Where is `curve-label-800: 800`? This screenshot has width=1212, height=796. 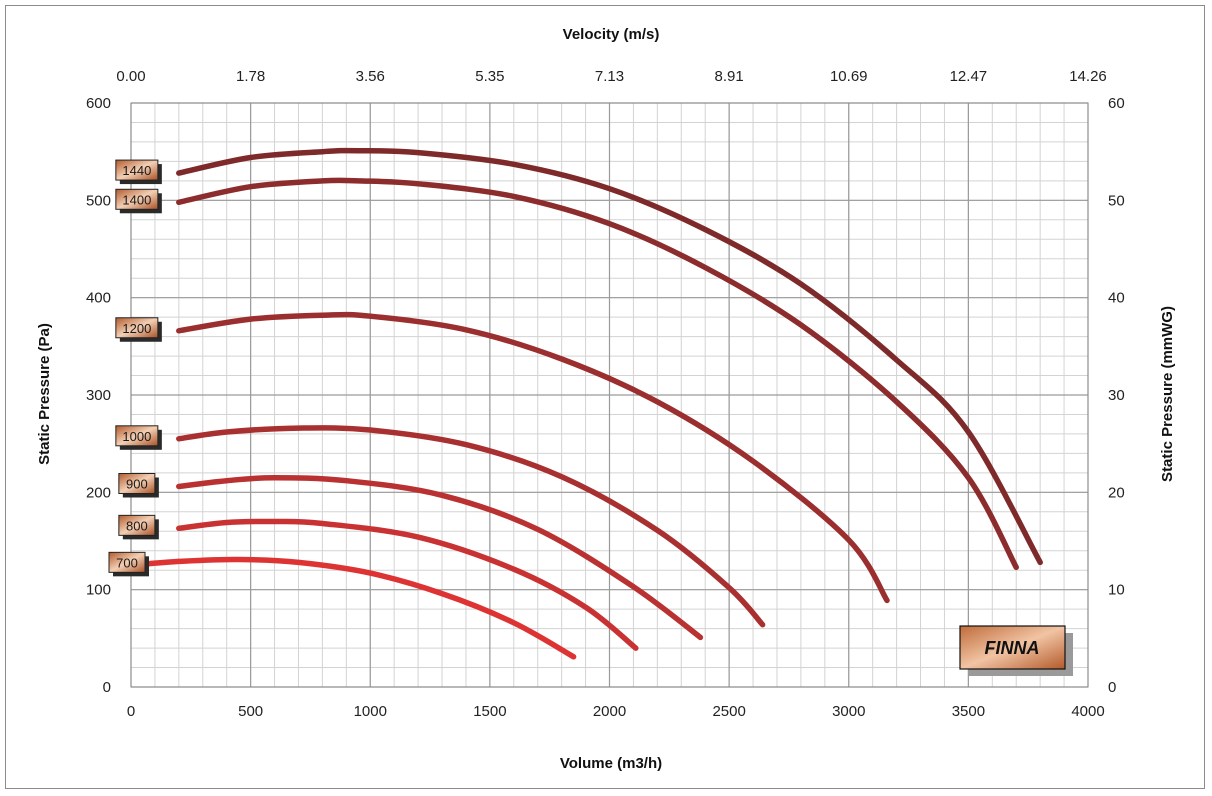 curve-label-800: 800 is located at coordinates (137, 525).